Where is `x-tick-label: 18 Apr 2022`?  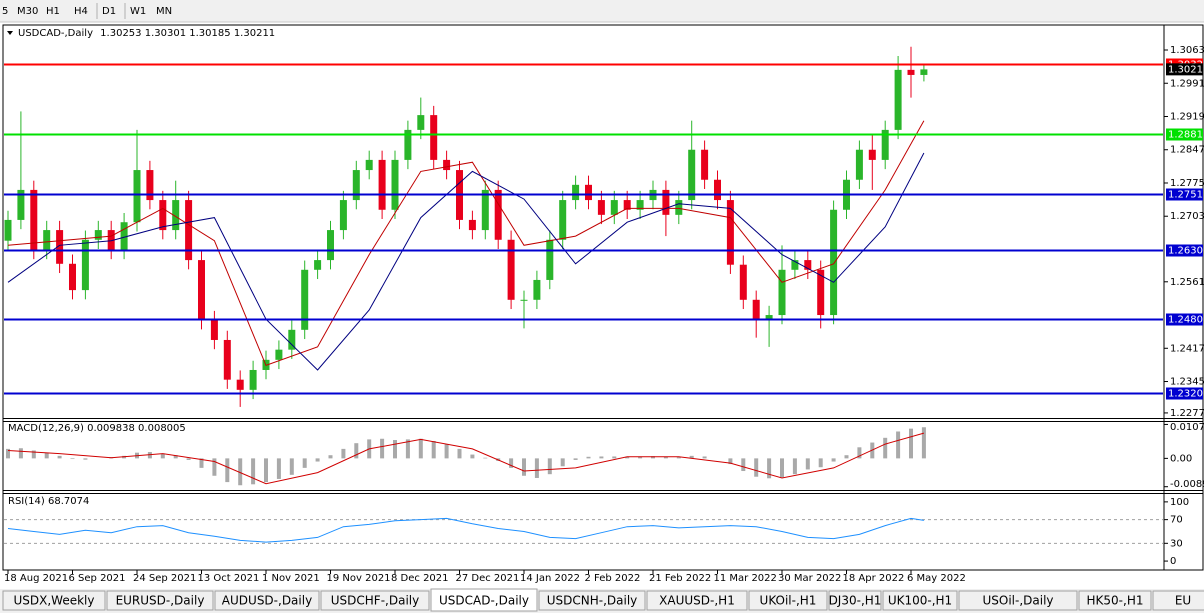 x-tick-label: 18 Apr 2022 is located at coordinates (874, 578).